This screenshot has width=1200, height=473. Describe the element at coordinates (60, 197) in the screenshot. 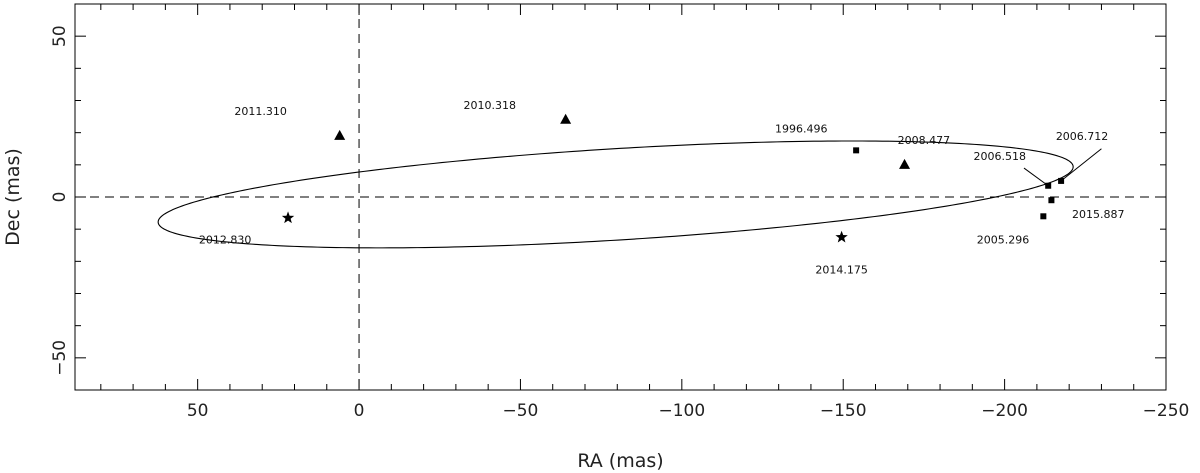

I see `y-tick-label: 0` at that location.